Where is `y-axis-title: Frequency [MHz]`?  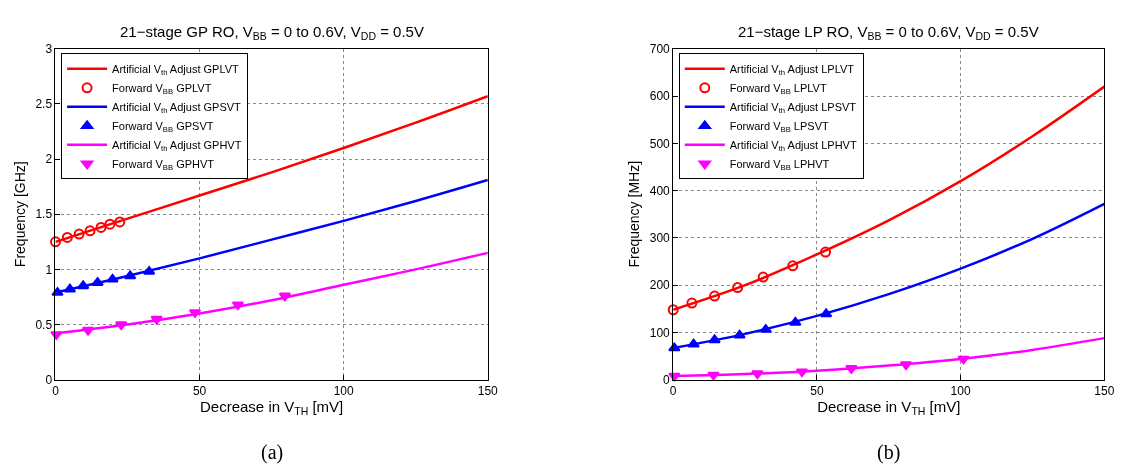 y-axis-title: Frequency [MHz] is located at coordinates (634, 214).